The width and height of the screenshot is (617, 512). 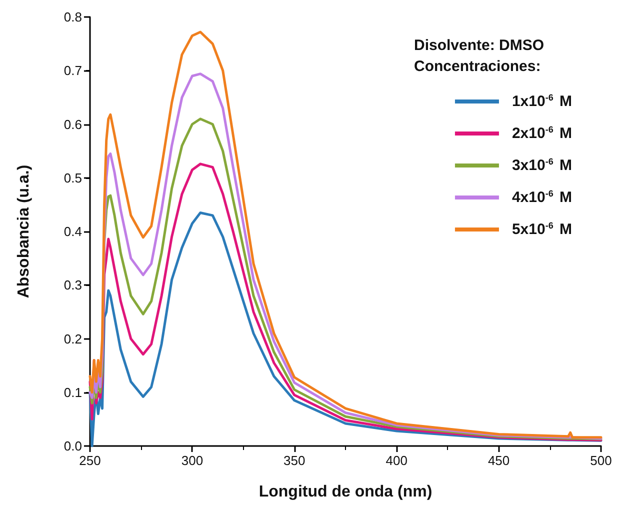 I want to click on x-tick-label: 350, so click(x=295, y=460).